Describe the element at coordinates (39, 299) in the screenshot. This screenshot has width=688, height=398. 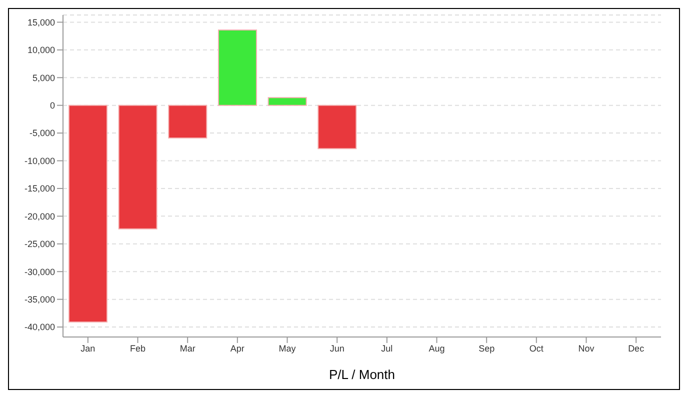
I see `y-tick-label: -35,000` at that location.